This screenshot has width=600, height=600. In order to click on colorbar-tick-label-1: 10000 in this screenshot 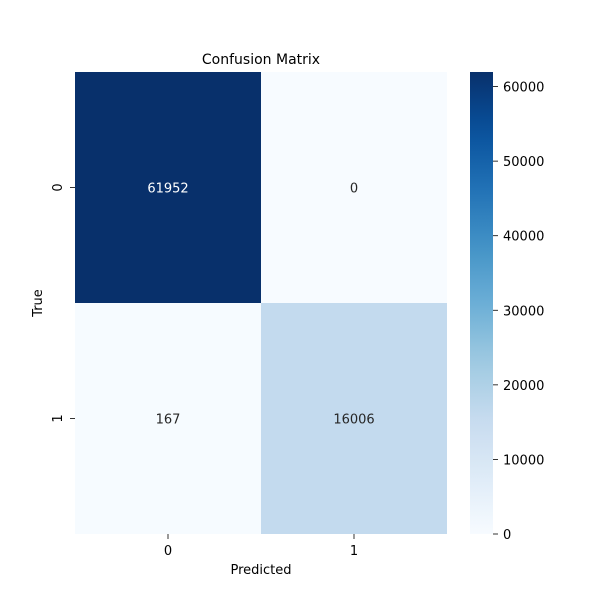, I will do `click(523, 460)`.